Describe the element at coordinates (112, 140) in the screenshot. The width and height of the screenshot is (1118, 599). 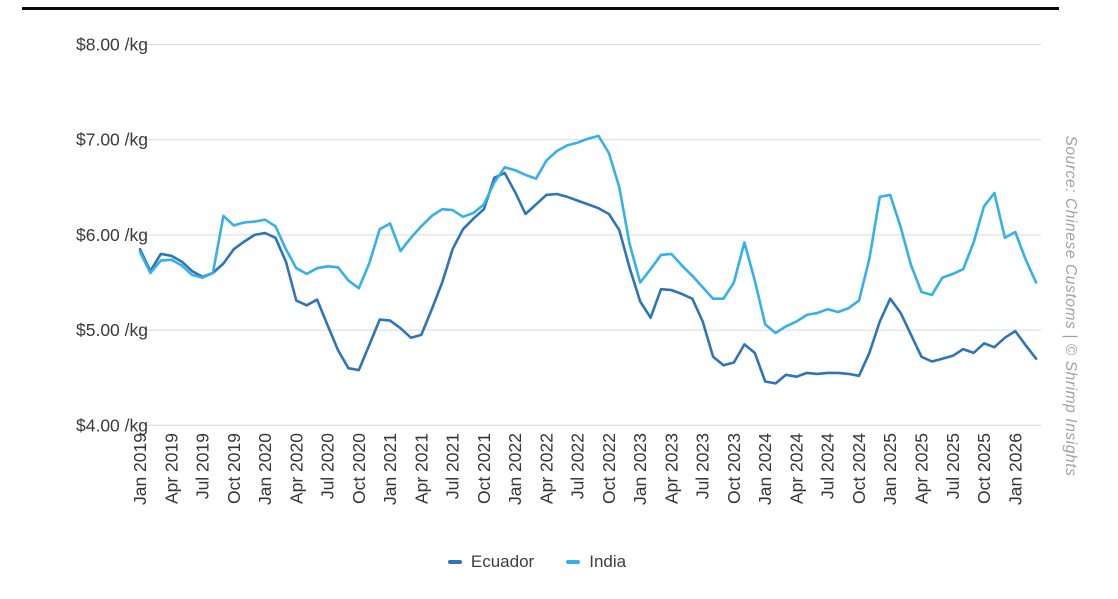
I see `y-tick-label: $7.00 /kg` at that location.